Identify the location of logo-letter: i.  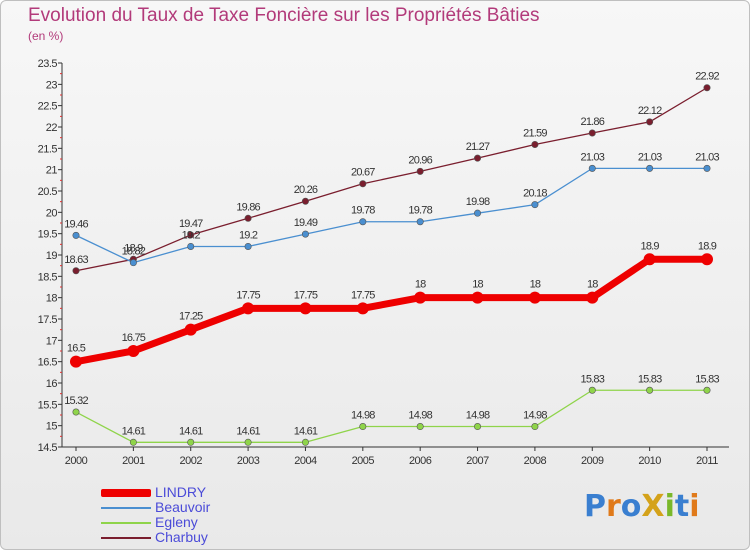
(669, 506).